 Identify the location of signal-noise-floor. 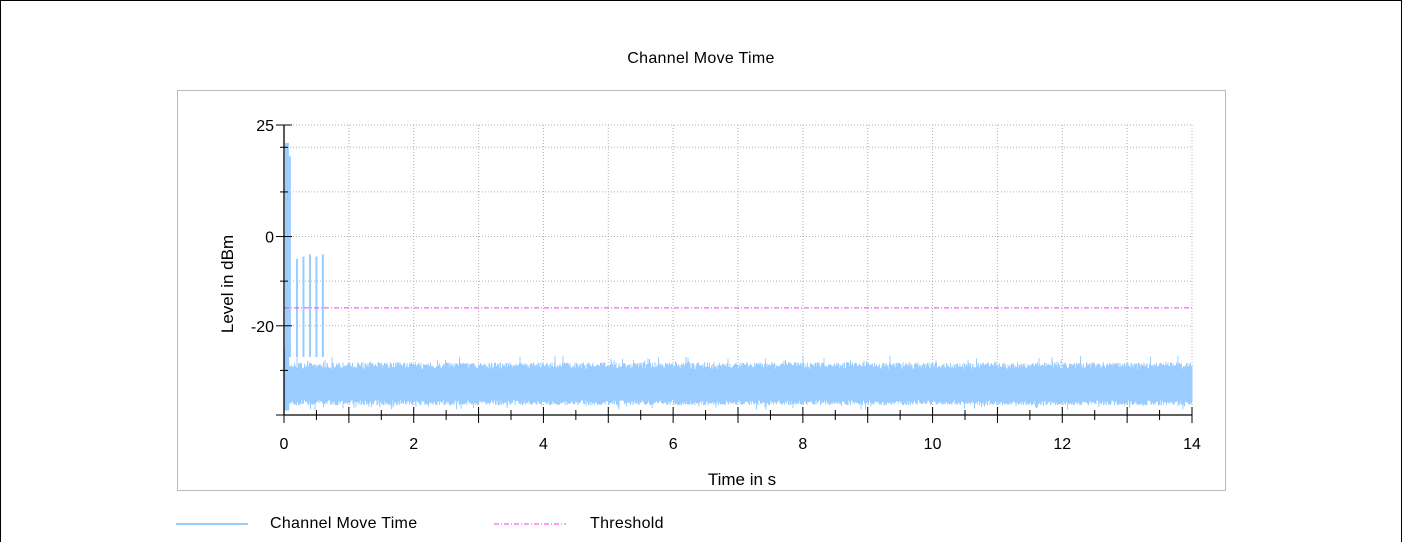
(738, 382).